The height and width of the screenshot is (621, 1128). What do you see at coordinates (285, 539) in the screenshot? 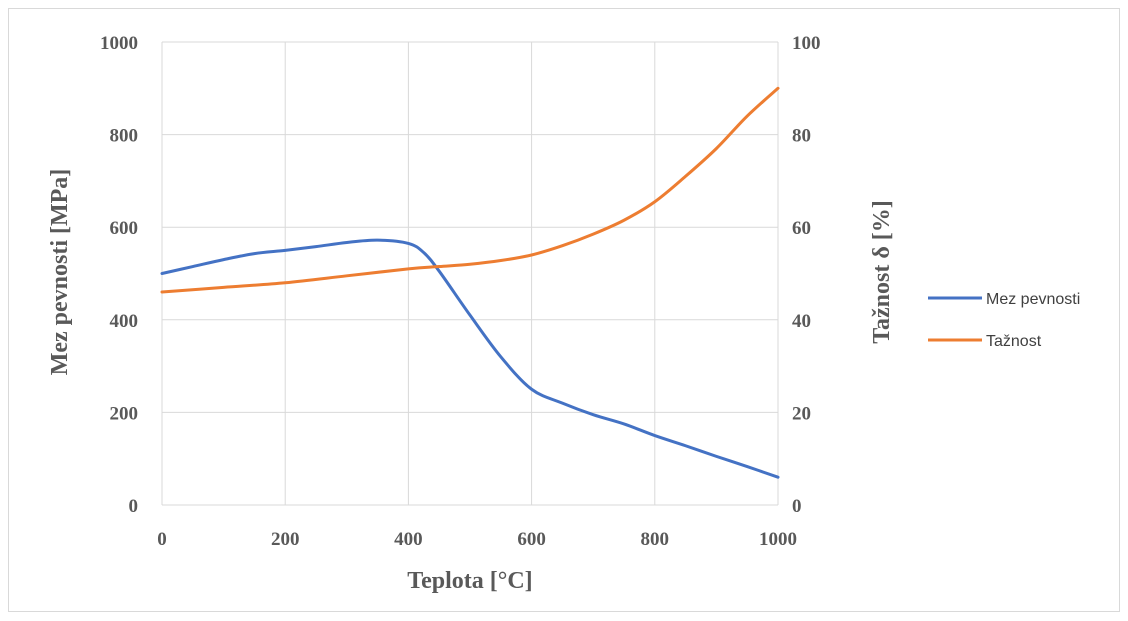
I see `x-tick-label: 200` at bounding box center [285, 539].